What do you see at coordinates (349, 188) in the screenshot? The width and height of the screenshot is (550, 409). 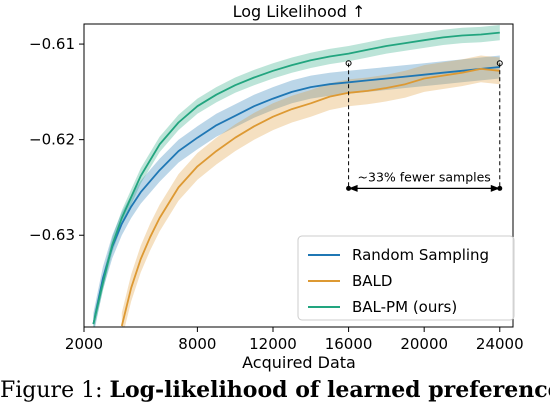 I see `annotation-arrow-dot-left` at bounding box center [349, 188].